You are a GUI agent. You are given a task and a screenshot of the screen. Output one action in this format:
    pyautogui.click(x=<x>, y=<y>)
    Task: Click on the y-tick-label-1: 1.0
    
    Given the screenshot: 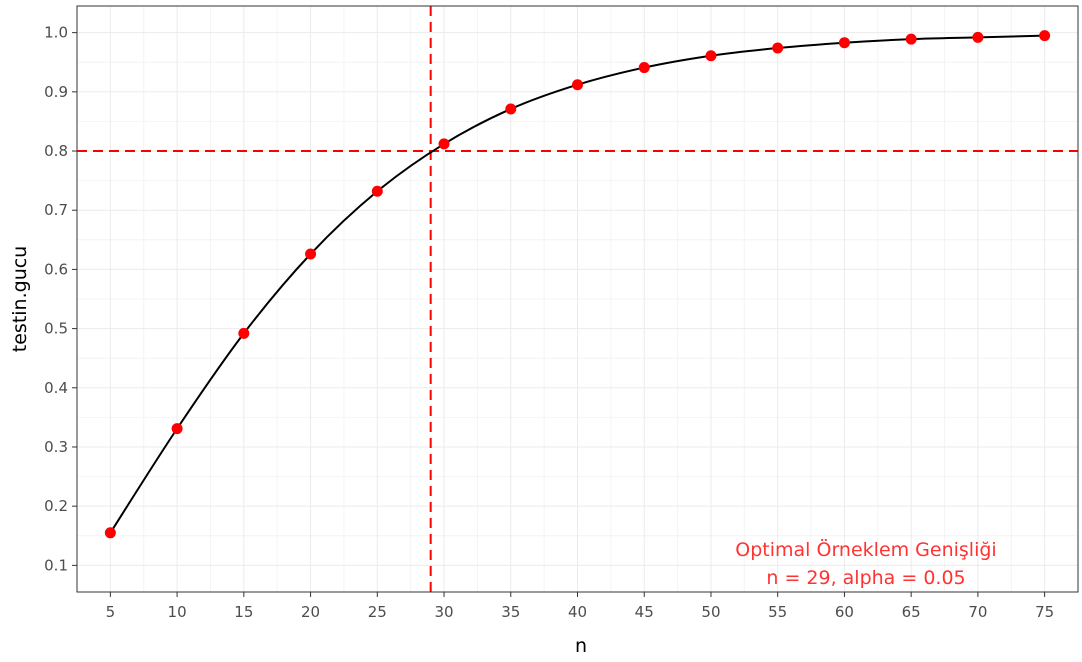 What is the action you would take?
    pyautogui.click(x=56, y=33)
    